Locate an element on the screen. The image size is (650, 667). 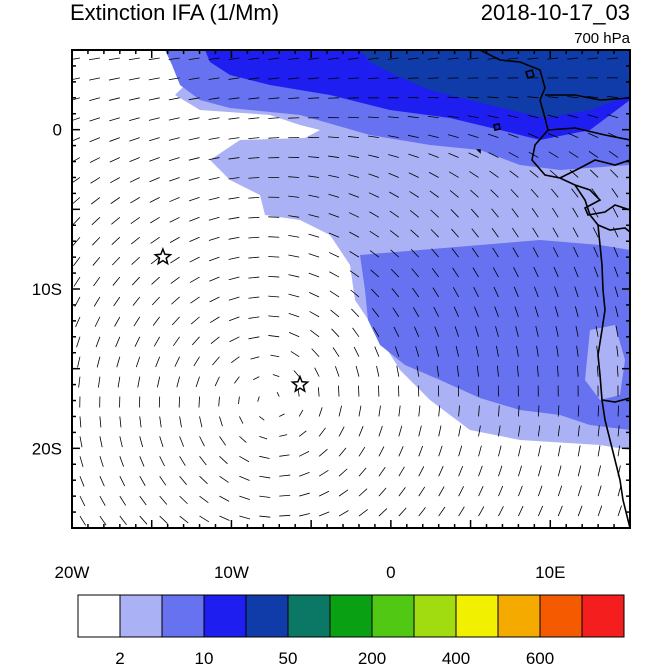
x-tick-label: 20W is located at coordinates (72, 572).